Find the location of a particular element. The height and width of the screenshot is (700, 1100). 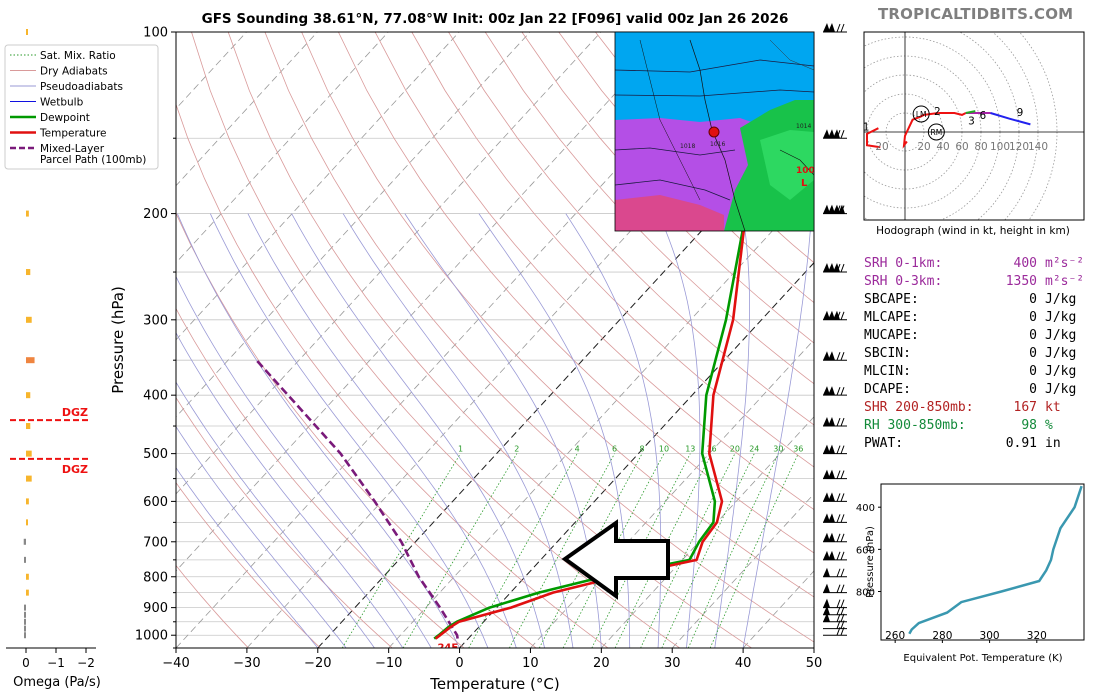

index-label: MLCIN: is located at coordinates (887, 371).